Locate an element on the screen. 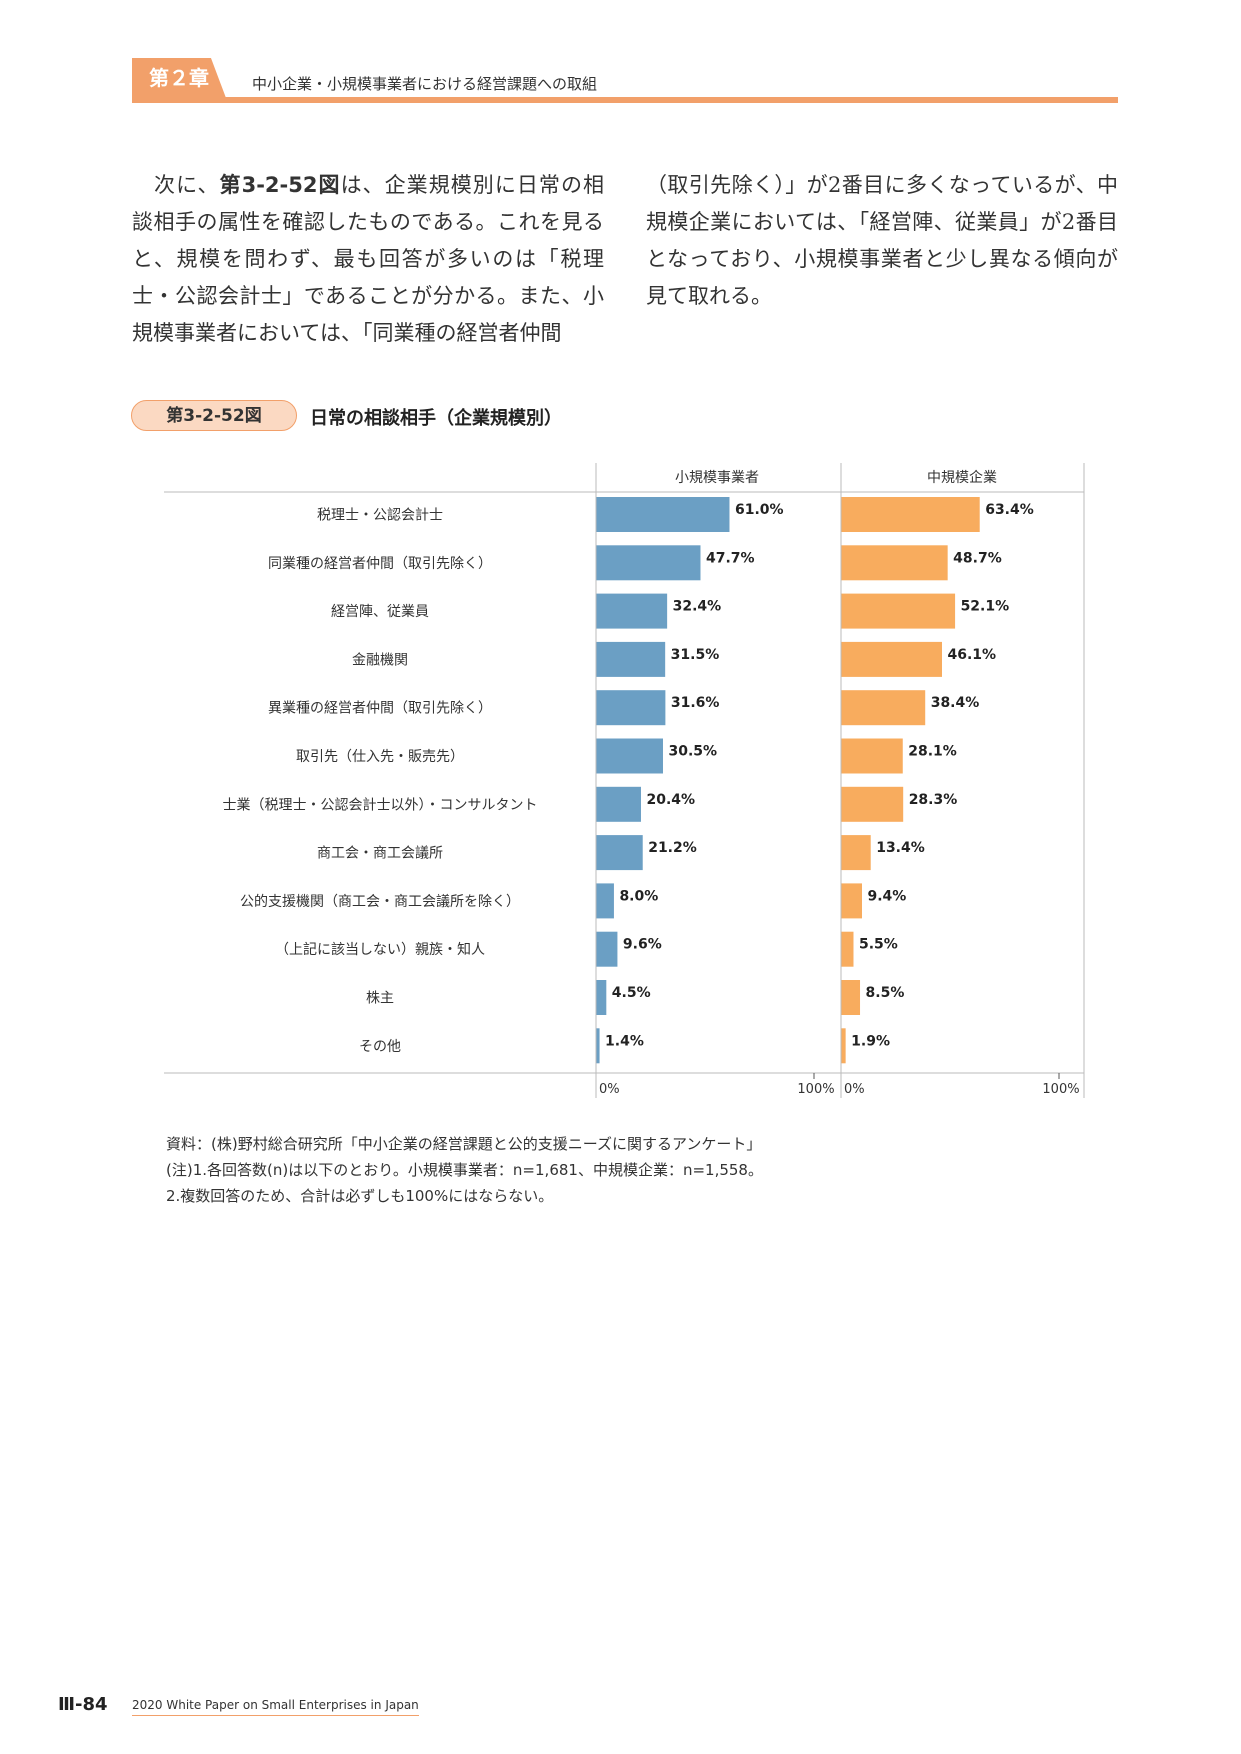 This screenshot has height=1754, width=1241. data-label: 21.2% is located at coordinates (672, 848).